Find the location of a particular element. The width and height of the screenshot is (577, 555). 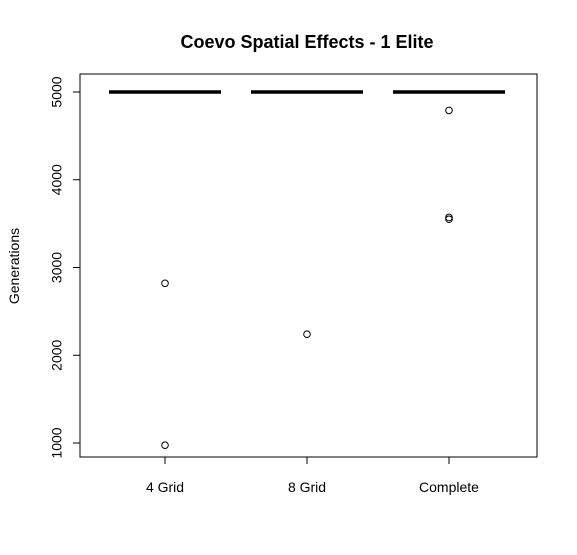

y-axis: 1000 2000 3000 4000 5000 is located at coordinates (65, 267).